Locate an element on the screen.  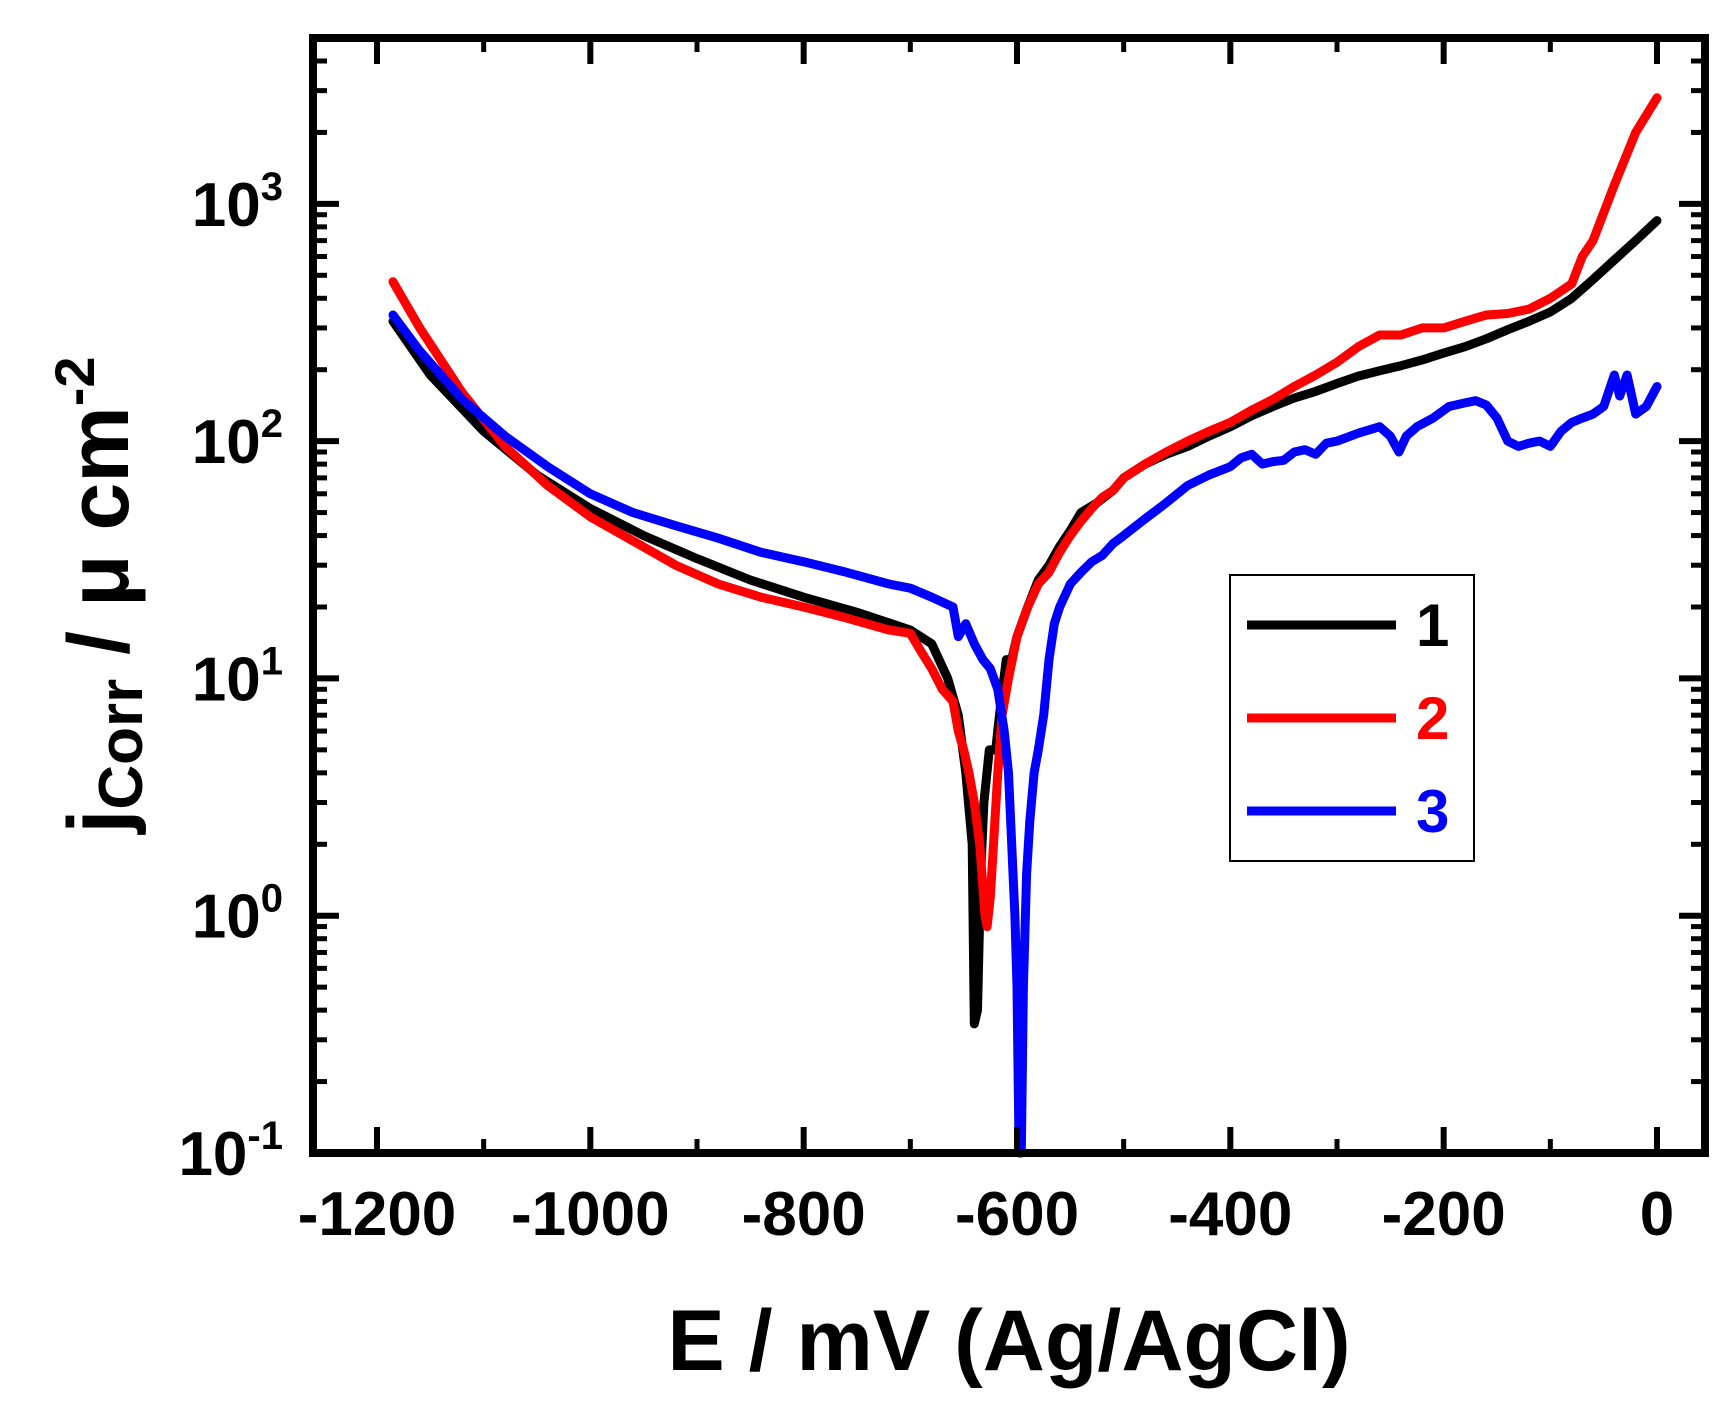
y-tick-label: 10² is located at coordinates (237, 439).